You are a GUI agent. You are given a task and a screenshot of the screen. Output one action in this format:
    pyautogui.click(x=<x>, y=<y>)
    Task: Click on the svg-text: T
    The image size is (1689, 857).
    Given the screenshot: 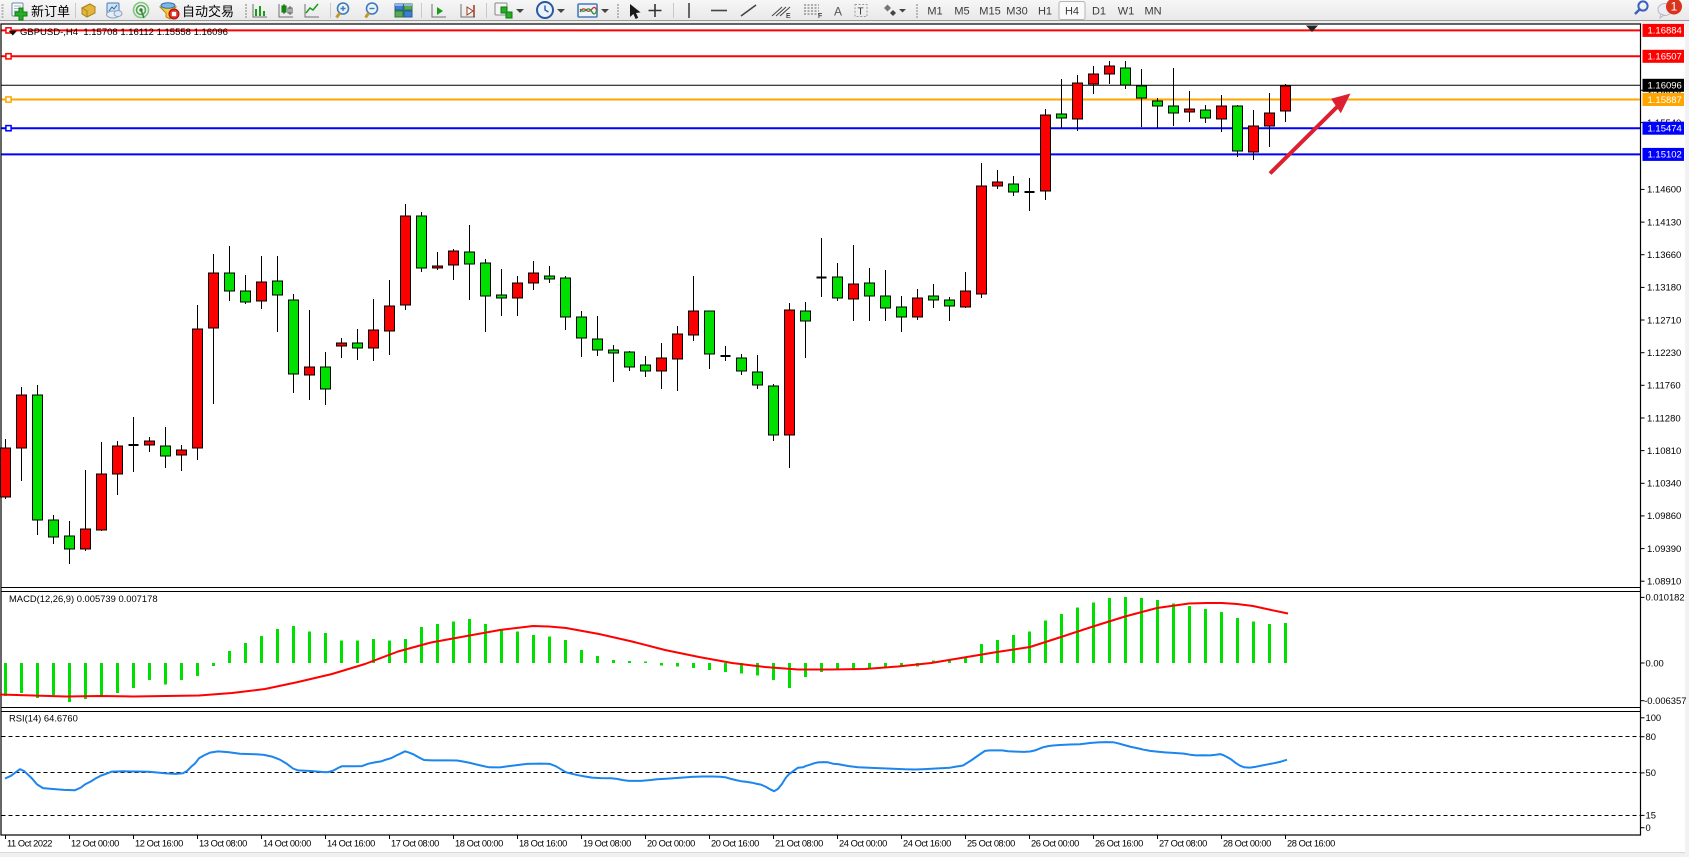 What is the action you would take?
    pyautogui.click(x=861, y=12)
    